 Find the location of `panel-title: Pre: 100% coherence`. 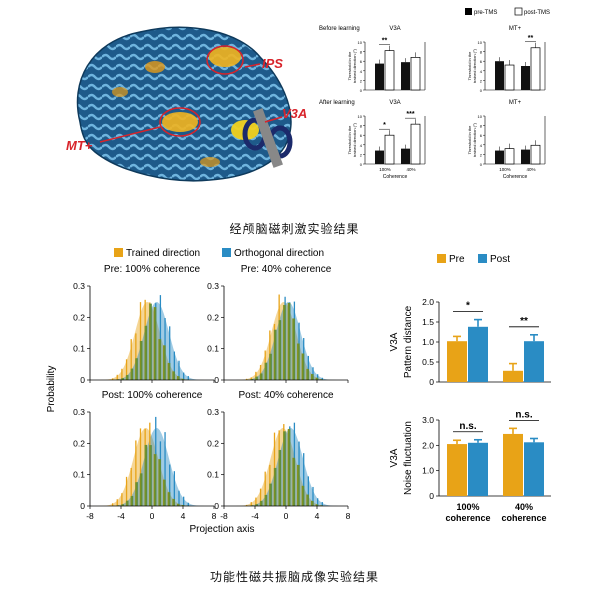

panel-title: Pre: 100% coherence is located at coordinates (152, 269).